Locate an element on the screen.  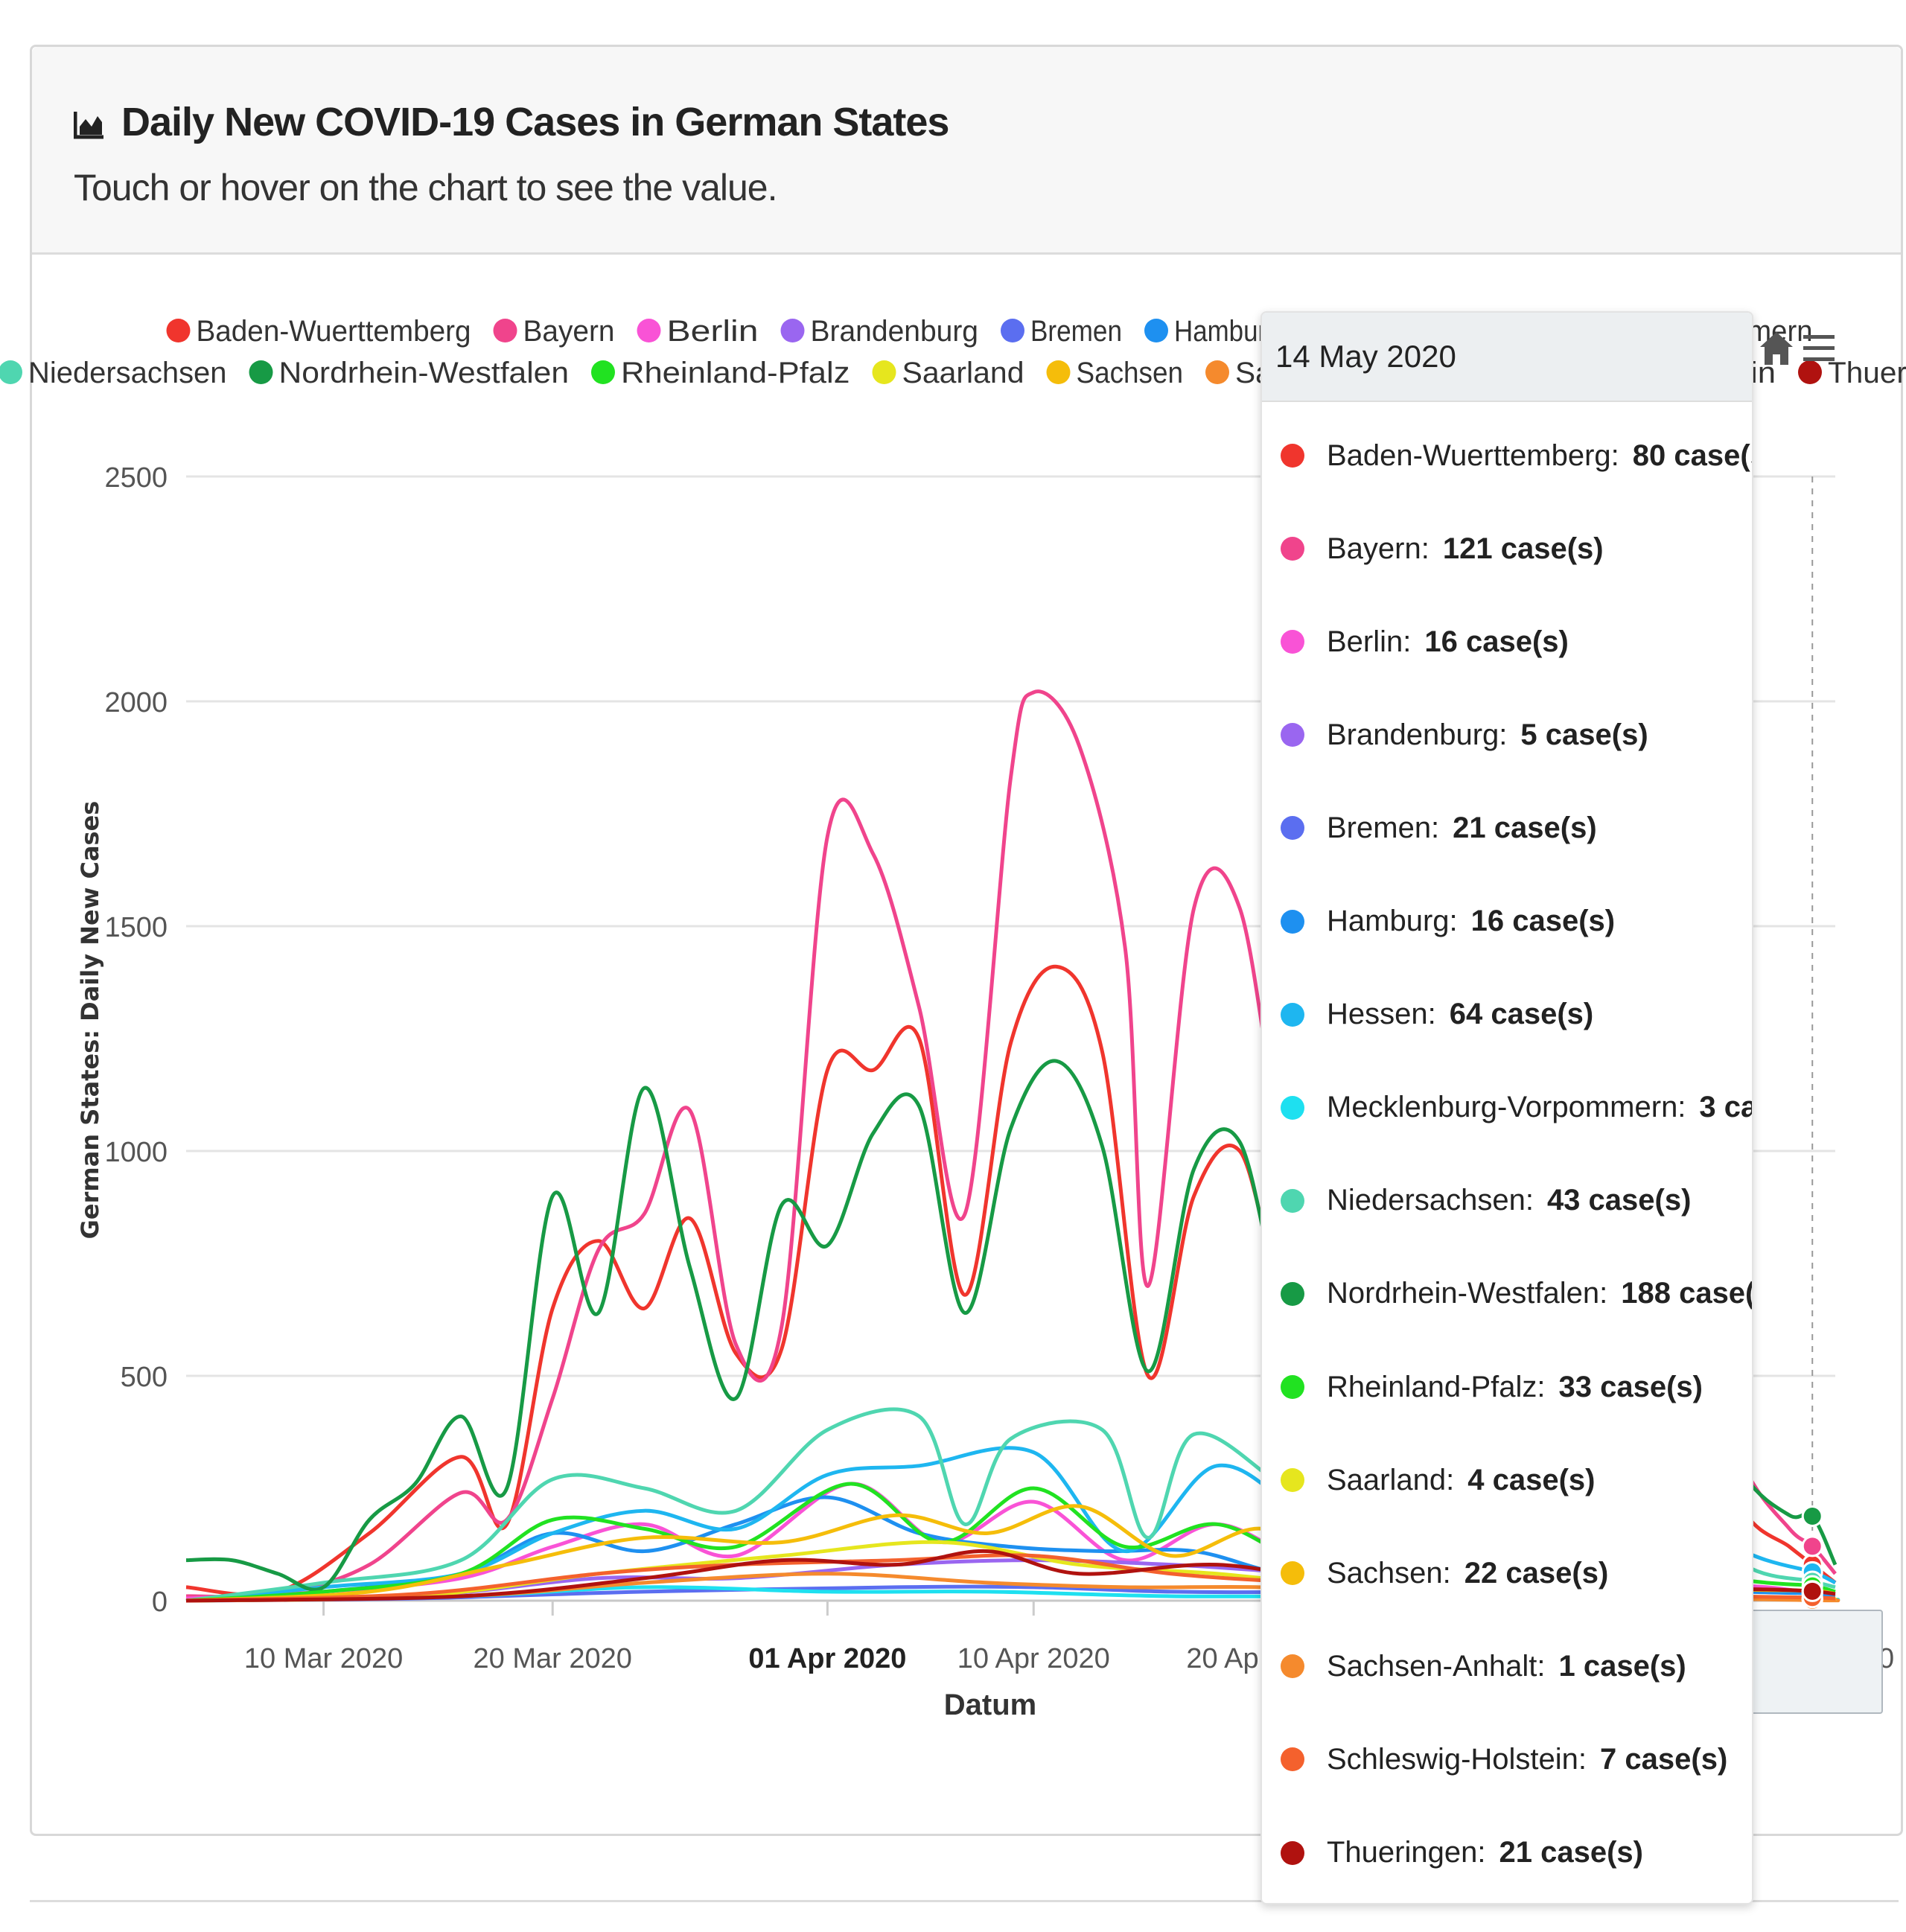
y-axis-title: German States: Daily New Cases is located at coordinates (90, 1020).